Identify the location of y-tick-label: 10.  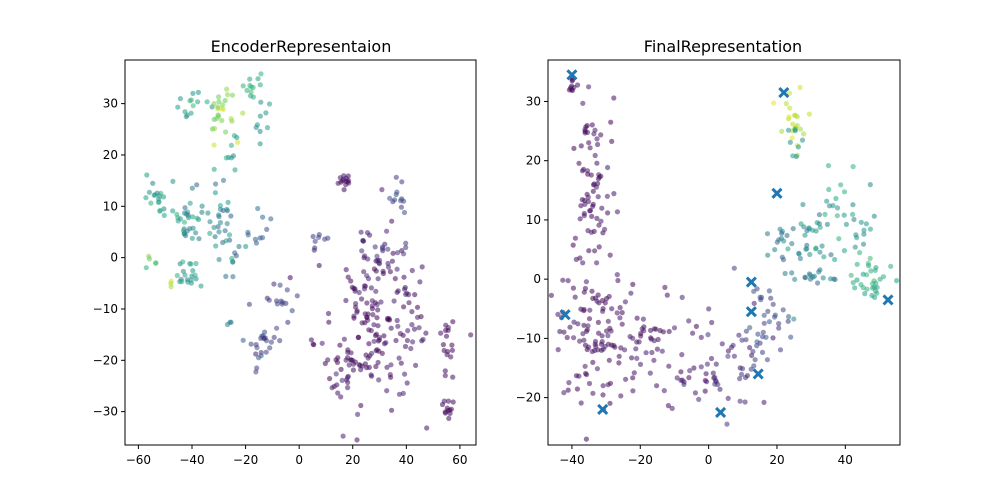
(533, 220).